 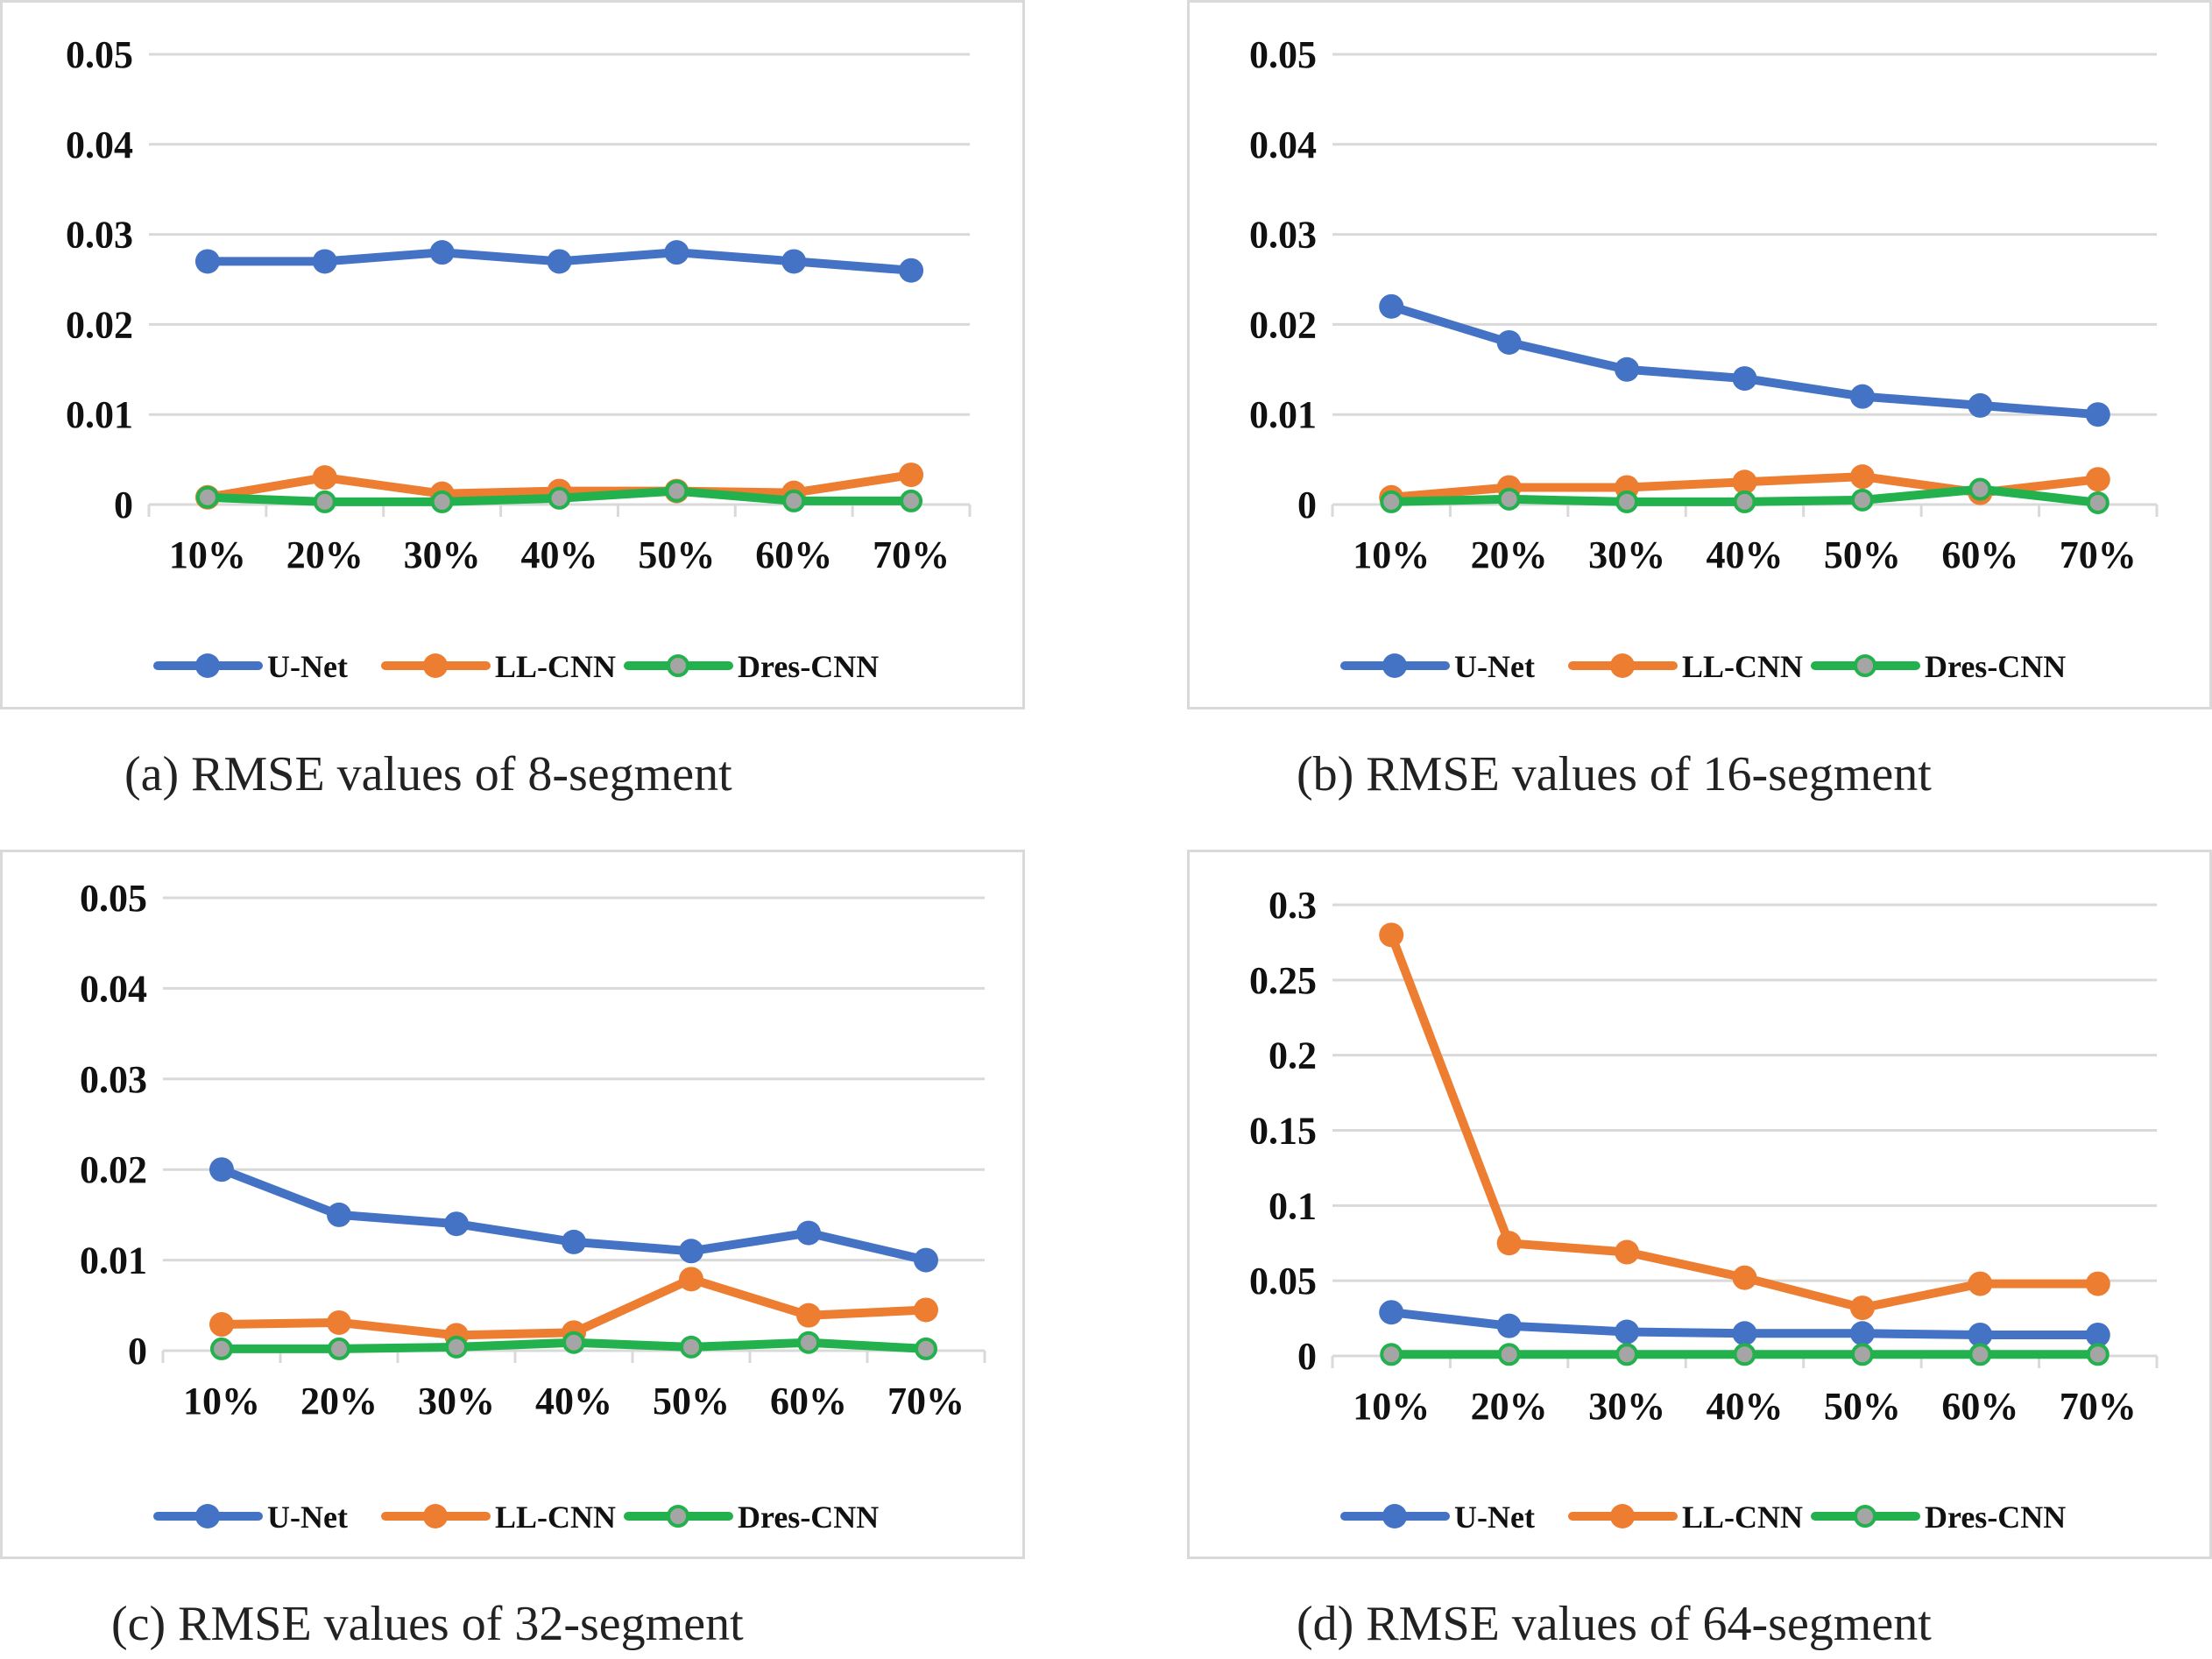 I want to click on chart-caption: (a) RMSE values of 8-segment, so click(x=428, y=774).